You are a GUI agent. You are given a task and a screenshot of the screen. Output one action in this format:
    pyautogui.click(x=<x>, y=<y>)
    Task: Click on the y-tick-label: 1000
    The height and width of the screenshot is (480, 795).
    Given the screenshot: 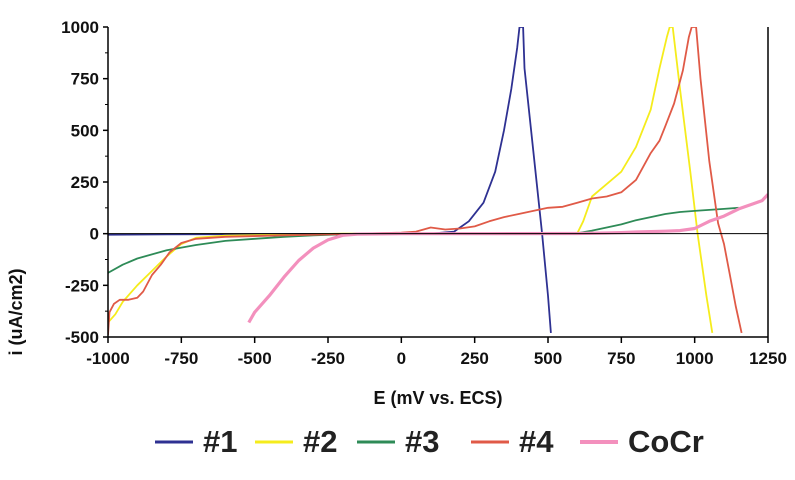 What is the action you would take?
    pyautogui.click(x=80, y=27)
    